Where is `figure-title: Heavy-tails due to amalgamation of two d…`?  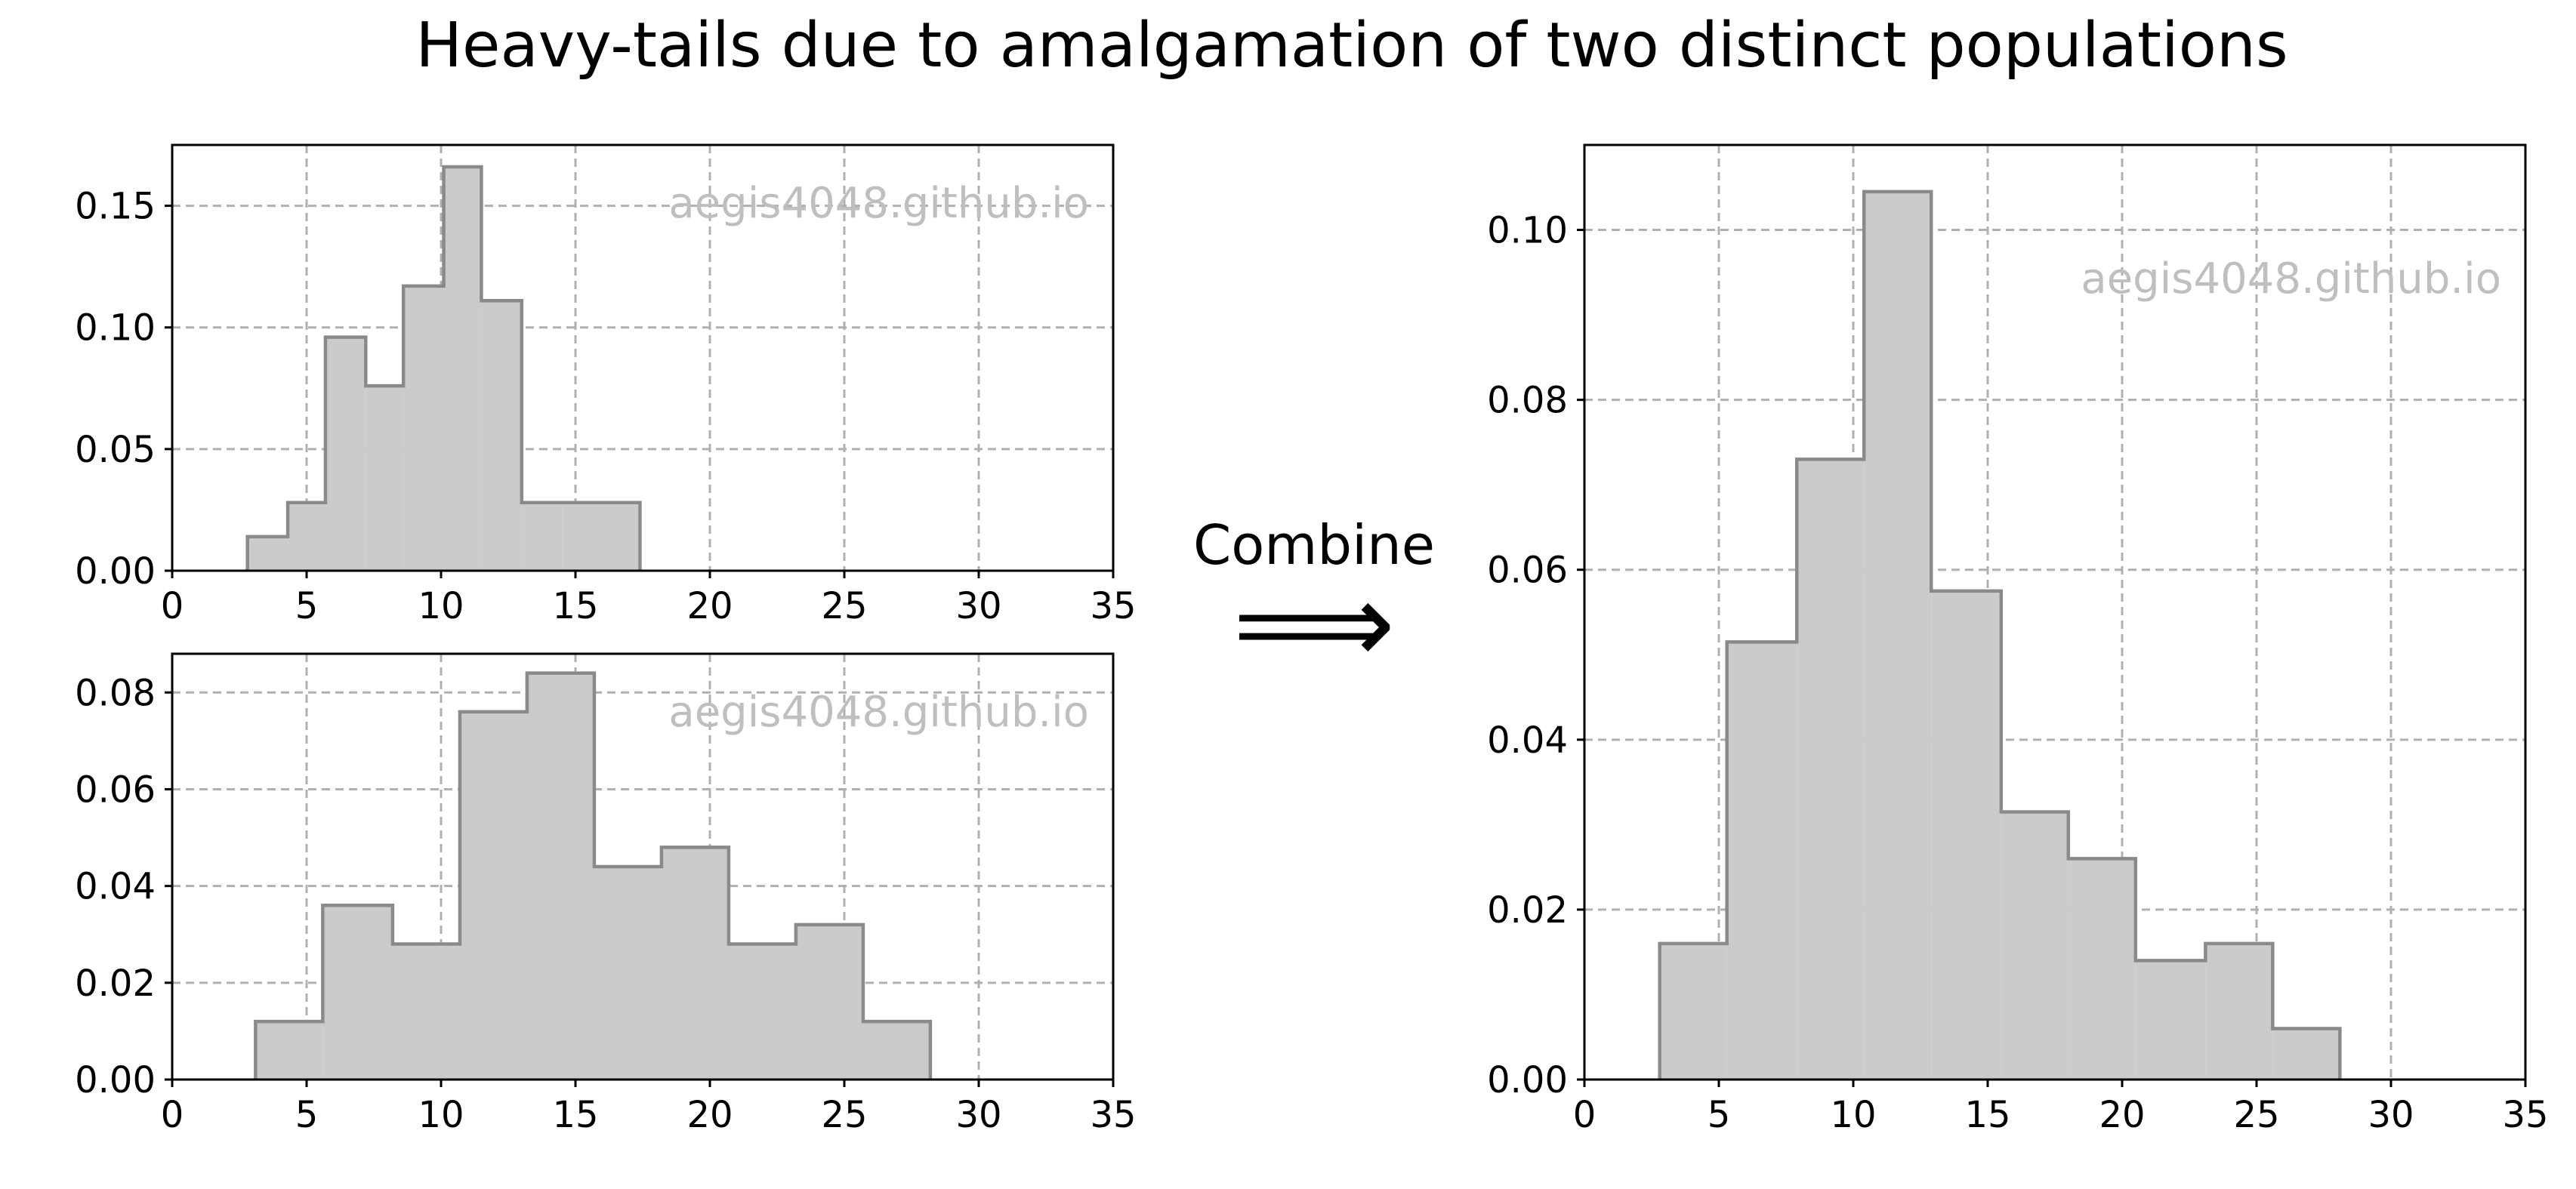
figure-title: Heavy-tails due to amalgamation of two d… is located at coordinates (1351, 46).